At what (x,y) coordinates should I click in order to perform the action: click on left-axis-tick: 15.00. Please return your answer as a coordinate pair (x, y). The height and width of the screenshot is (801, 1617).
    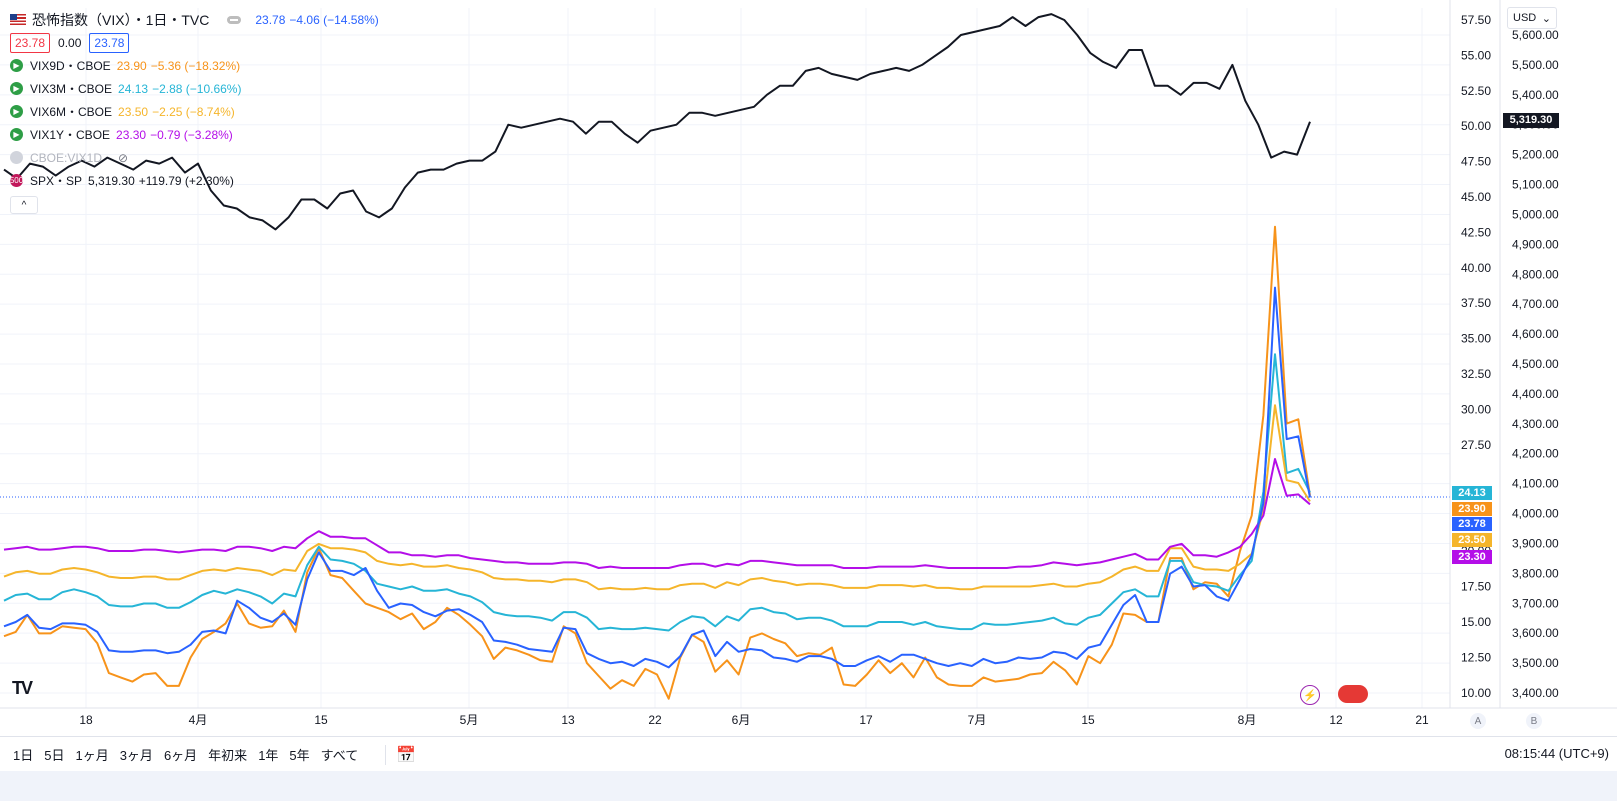
    Looking at the image, I should click on (1476, 622).